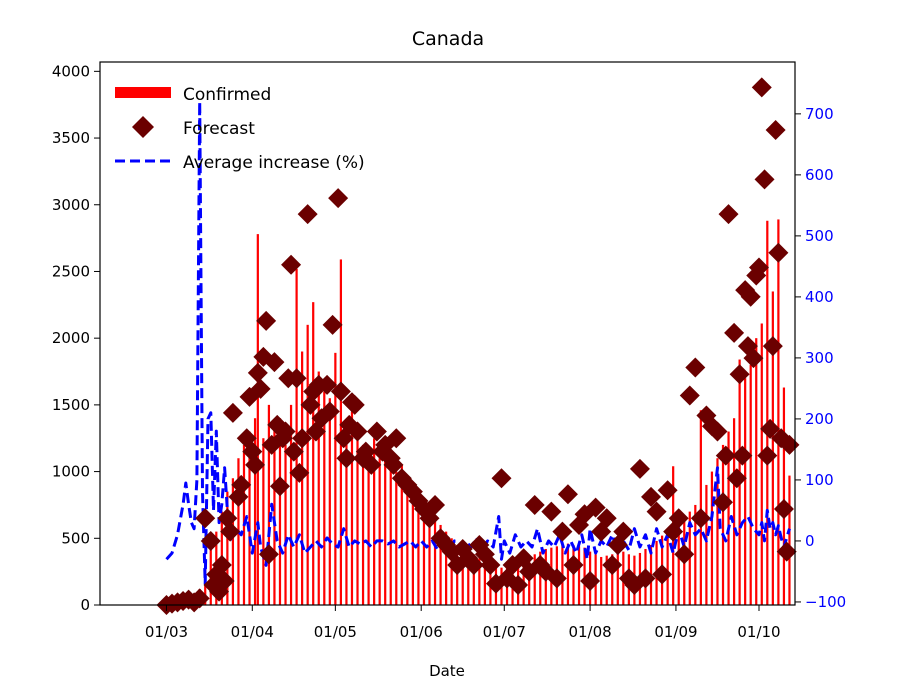  Describe the element at coordinates (227, 95) in the screenshot. I see `legend-label: Confirmed` at that location.